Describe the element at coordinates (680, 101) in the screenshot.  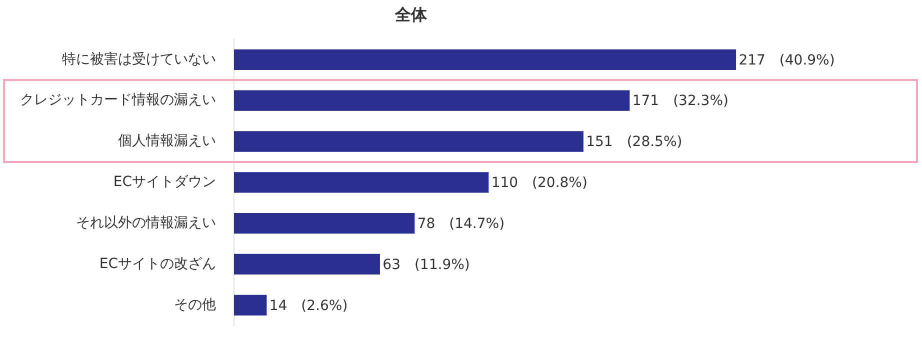
I see `data-label: 171 (32.3%)` at that location.